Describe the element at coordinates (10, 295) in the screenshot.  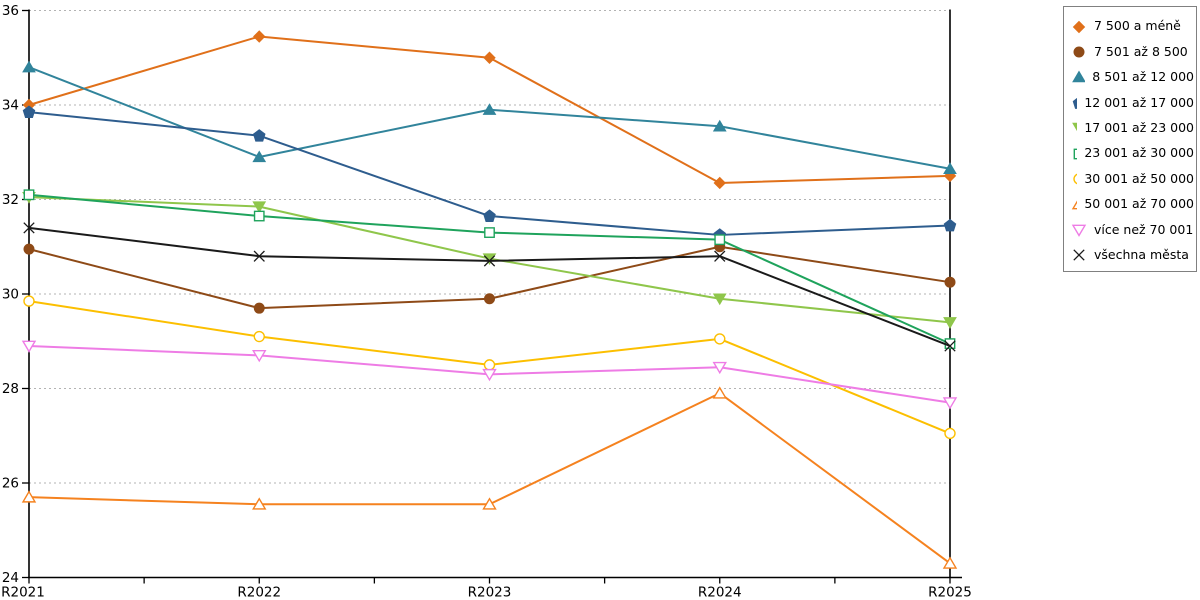
I see `y-tick-label-30: 30` at that location.